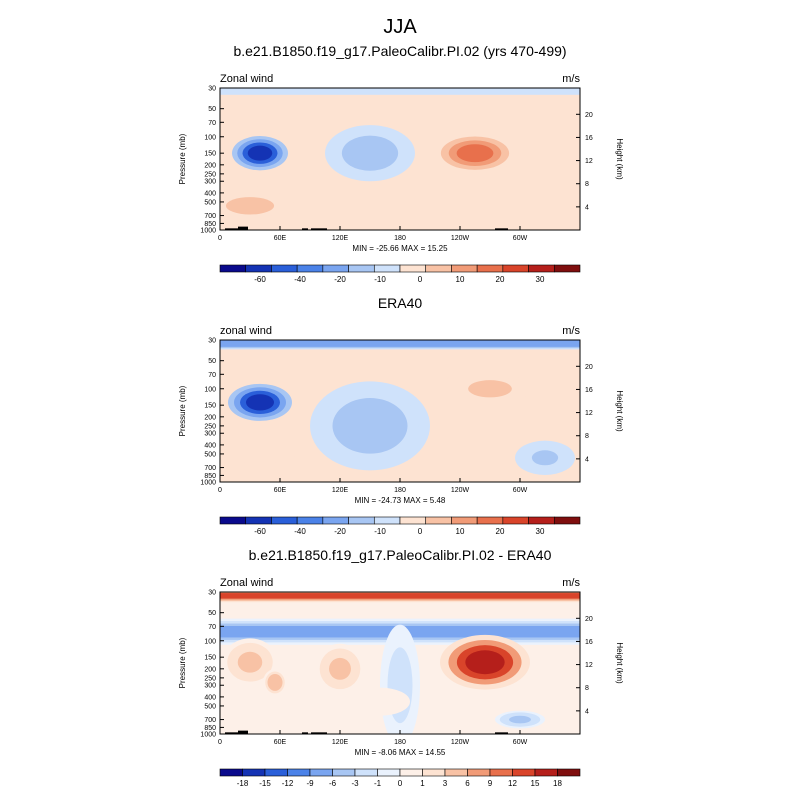 This screenshot has height=800, width=800. Describe the element at coordinates (400, 778) in the screenshot. I see `colorbar: -18 -15 -12 -9 -6 -3 -1 0 1 3 6 9 12 15 18` at that location.